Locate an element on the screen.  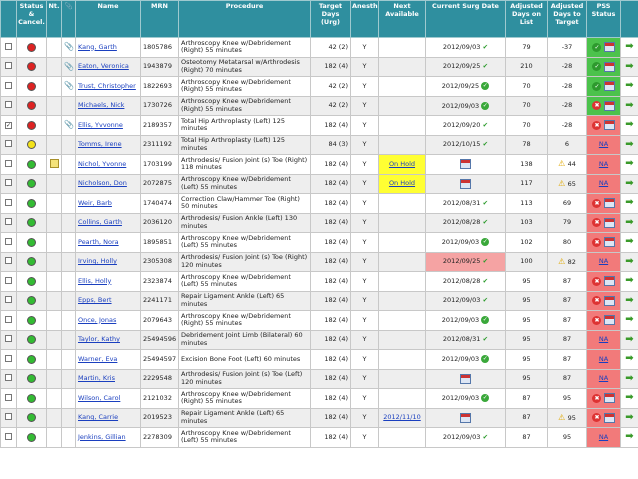
header-name: Name is located at coordinates (108, 19).